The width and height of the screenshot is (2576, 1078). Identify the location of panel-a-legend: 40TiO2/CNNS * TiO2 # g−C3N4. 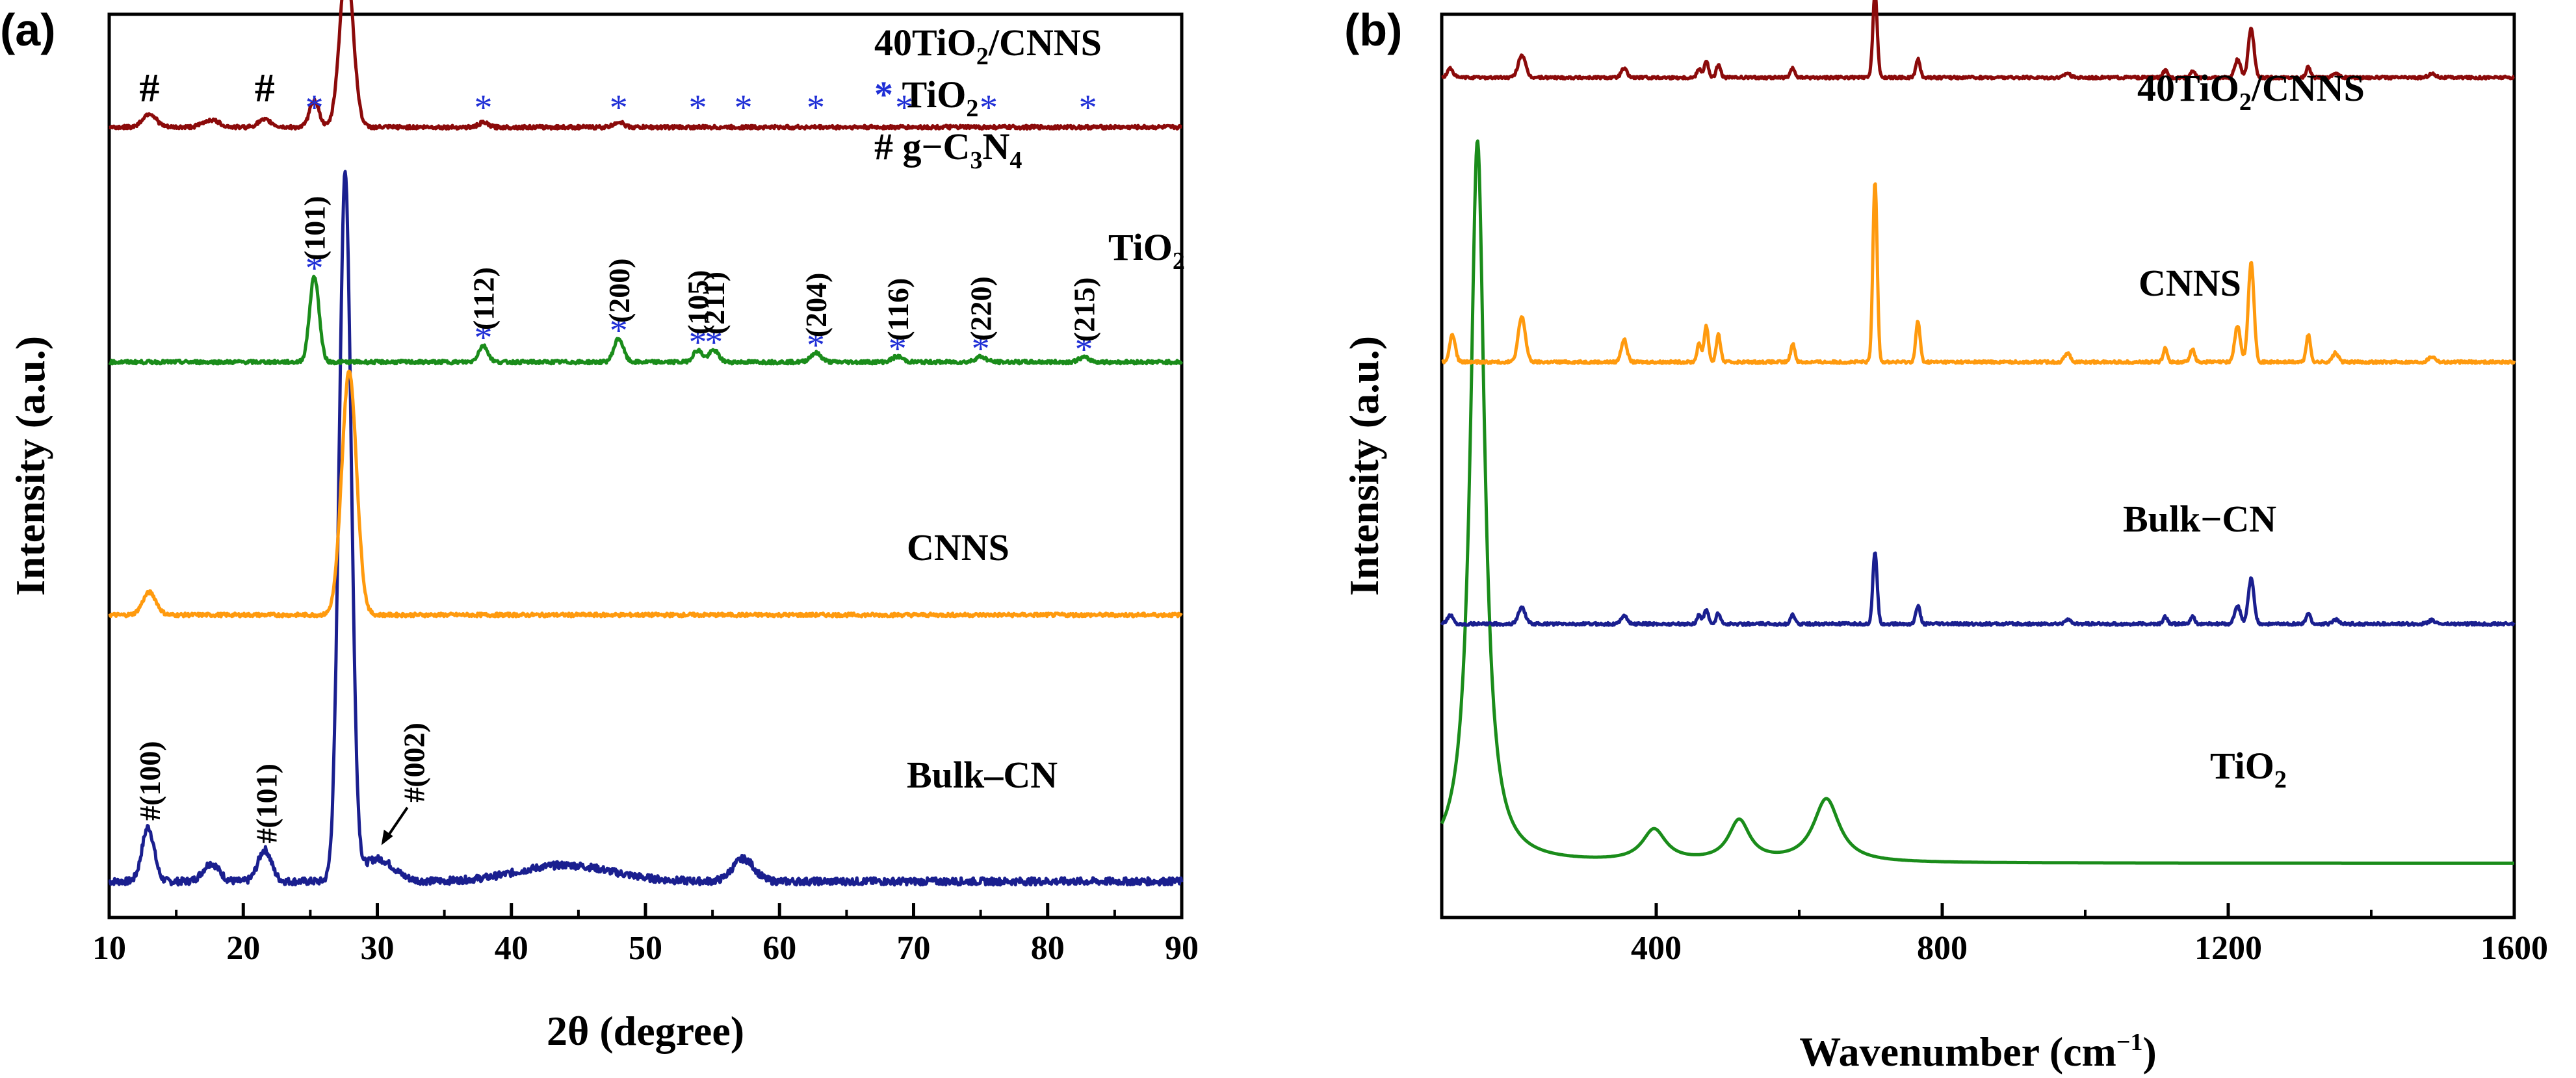
(988, 97).